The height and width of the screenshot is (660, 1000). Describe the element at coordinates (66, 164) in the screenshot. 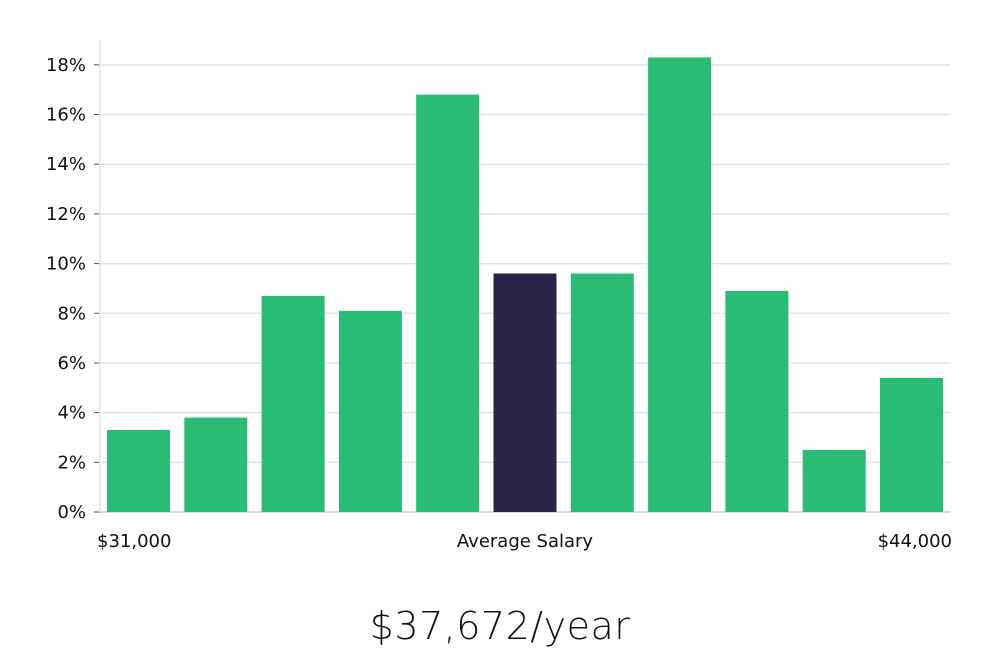

I see `y-tick-label: 14%` at that location.